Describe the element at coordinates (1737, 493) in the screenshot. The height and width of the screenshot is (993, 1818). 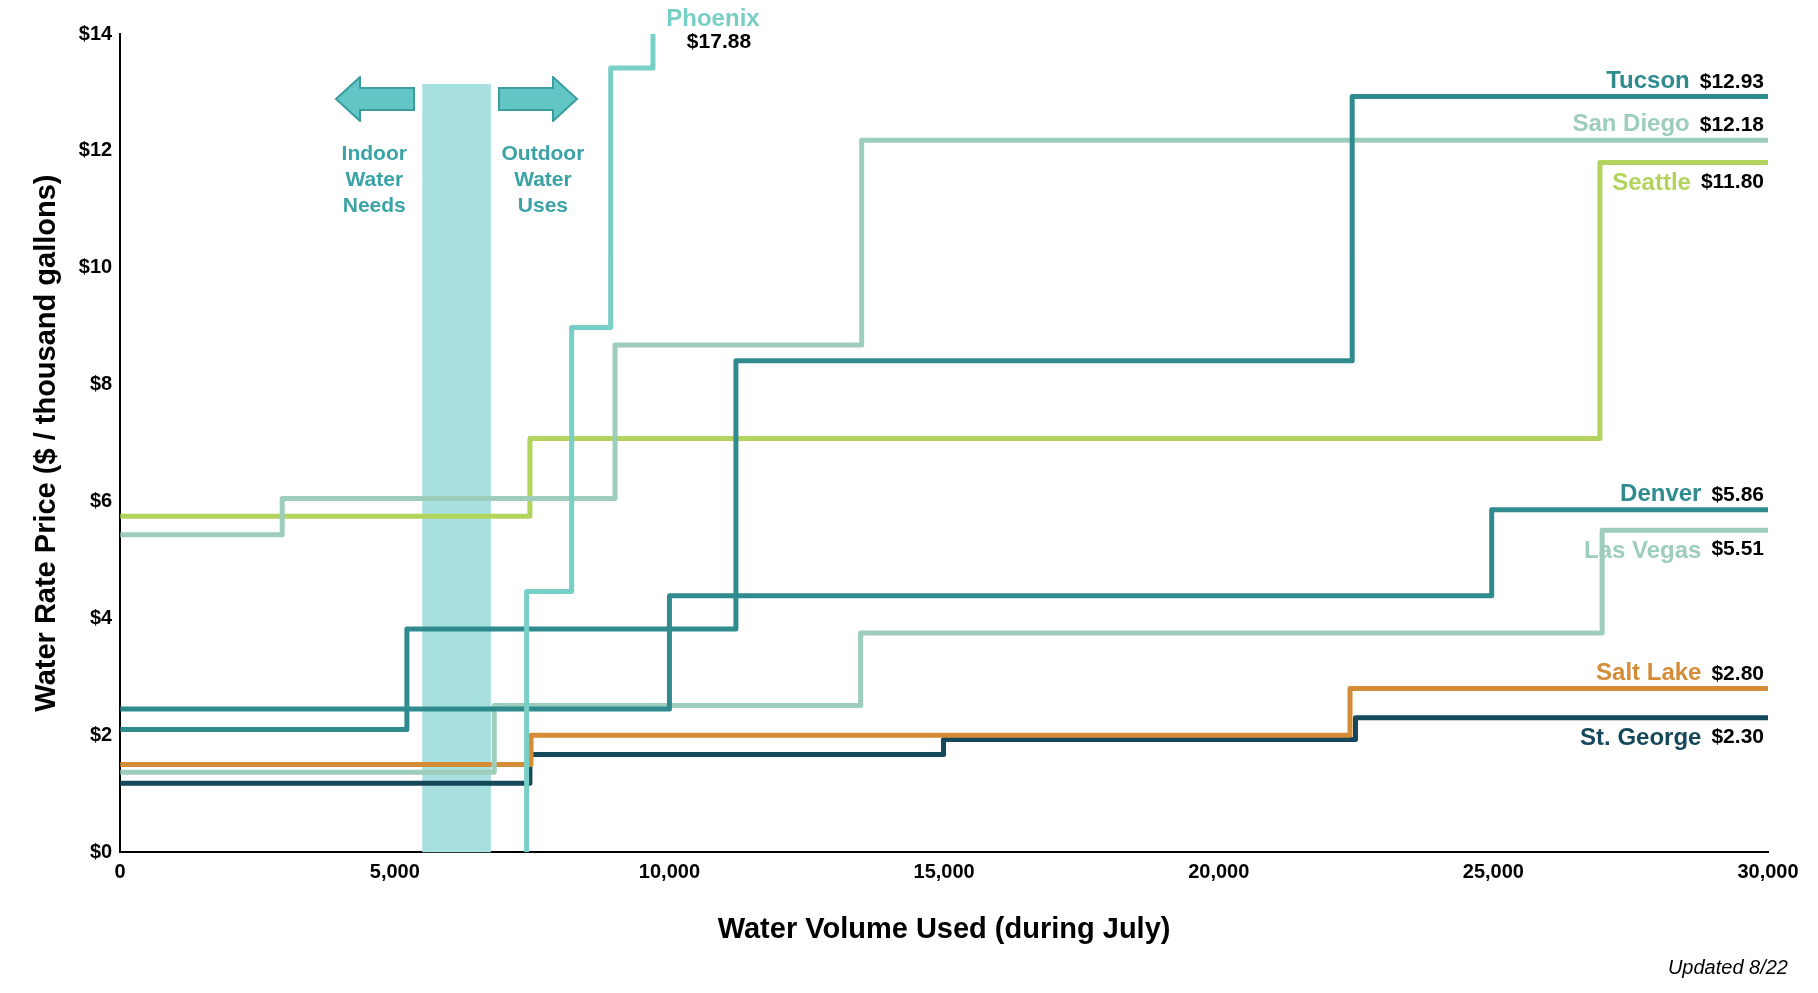
I see `data-label: $5.86` at that location.